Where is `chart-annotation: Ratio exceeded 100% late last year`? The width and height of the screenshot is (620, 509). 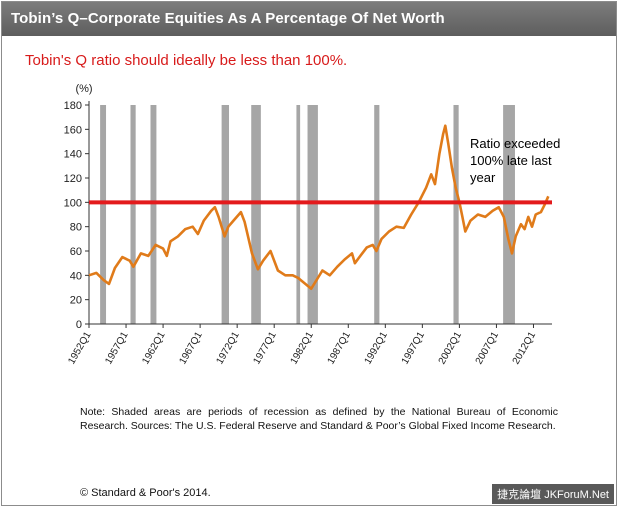 chart-annotation: Ratio exceeded 100% late last year is located at coordinates (515, 160).